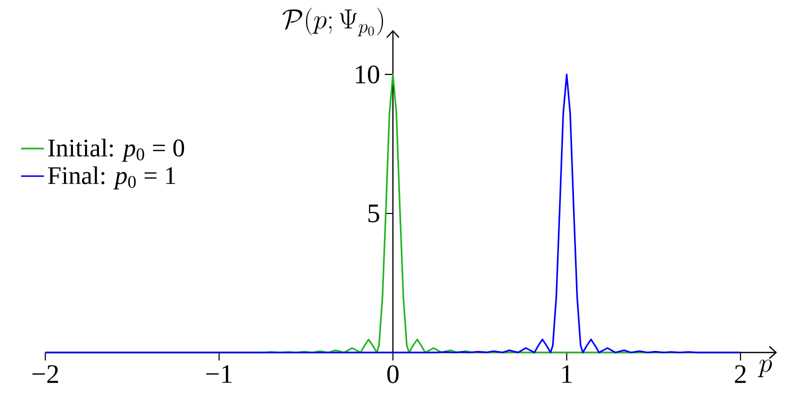 Image resolution: width=793 pixels, height=394 pixels. What do you see at coordinates (368, 74) in the screenshot?
I see `y-tick-label: 10` at bounding box center [368, 74].